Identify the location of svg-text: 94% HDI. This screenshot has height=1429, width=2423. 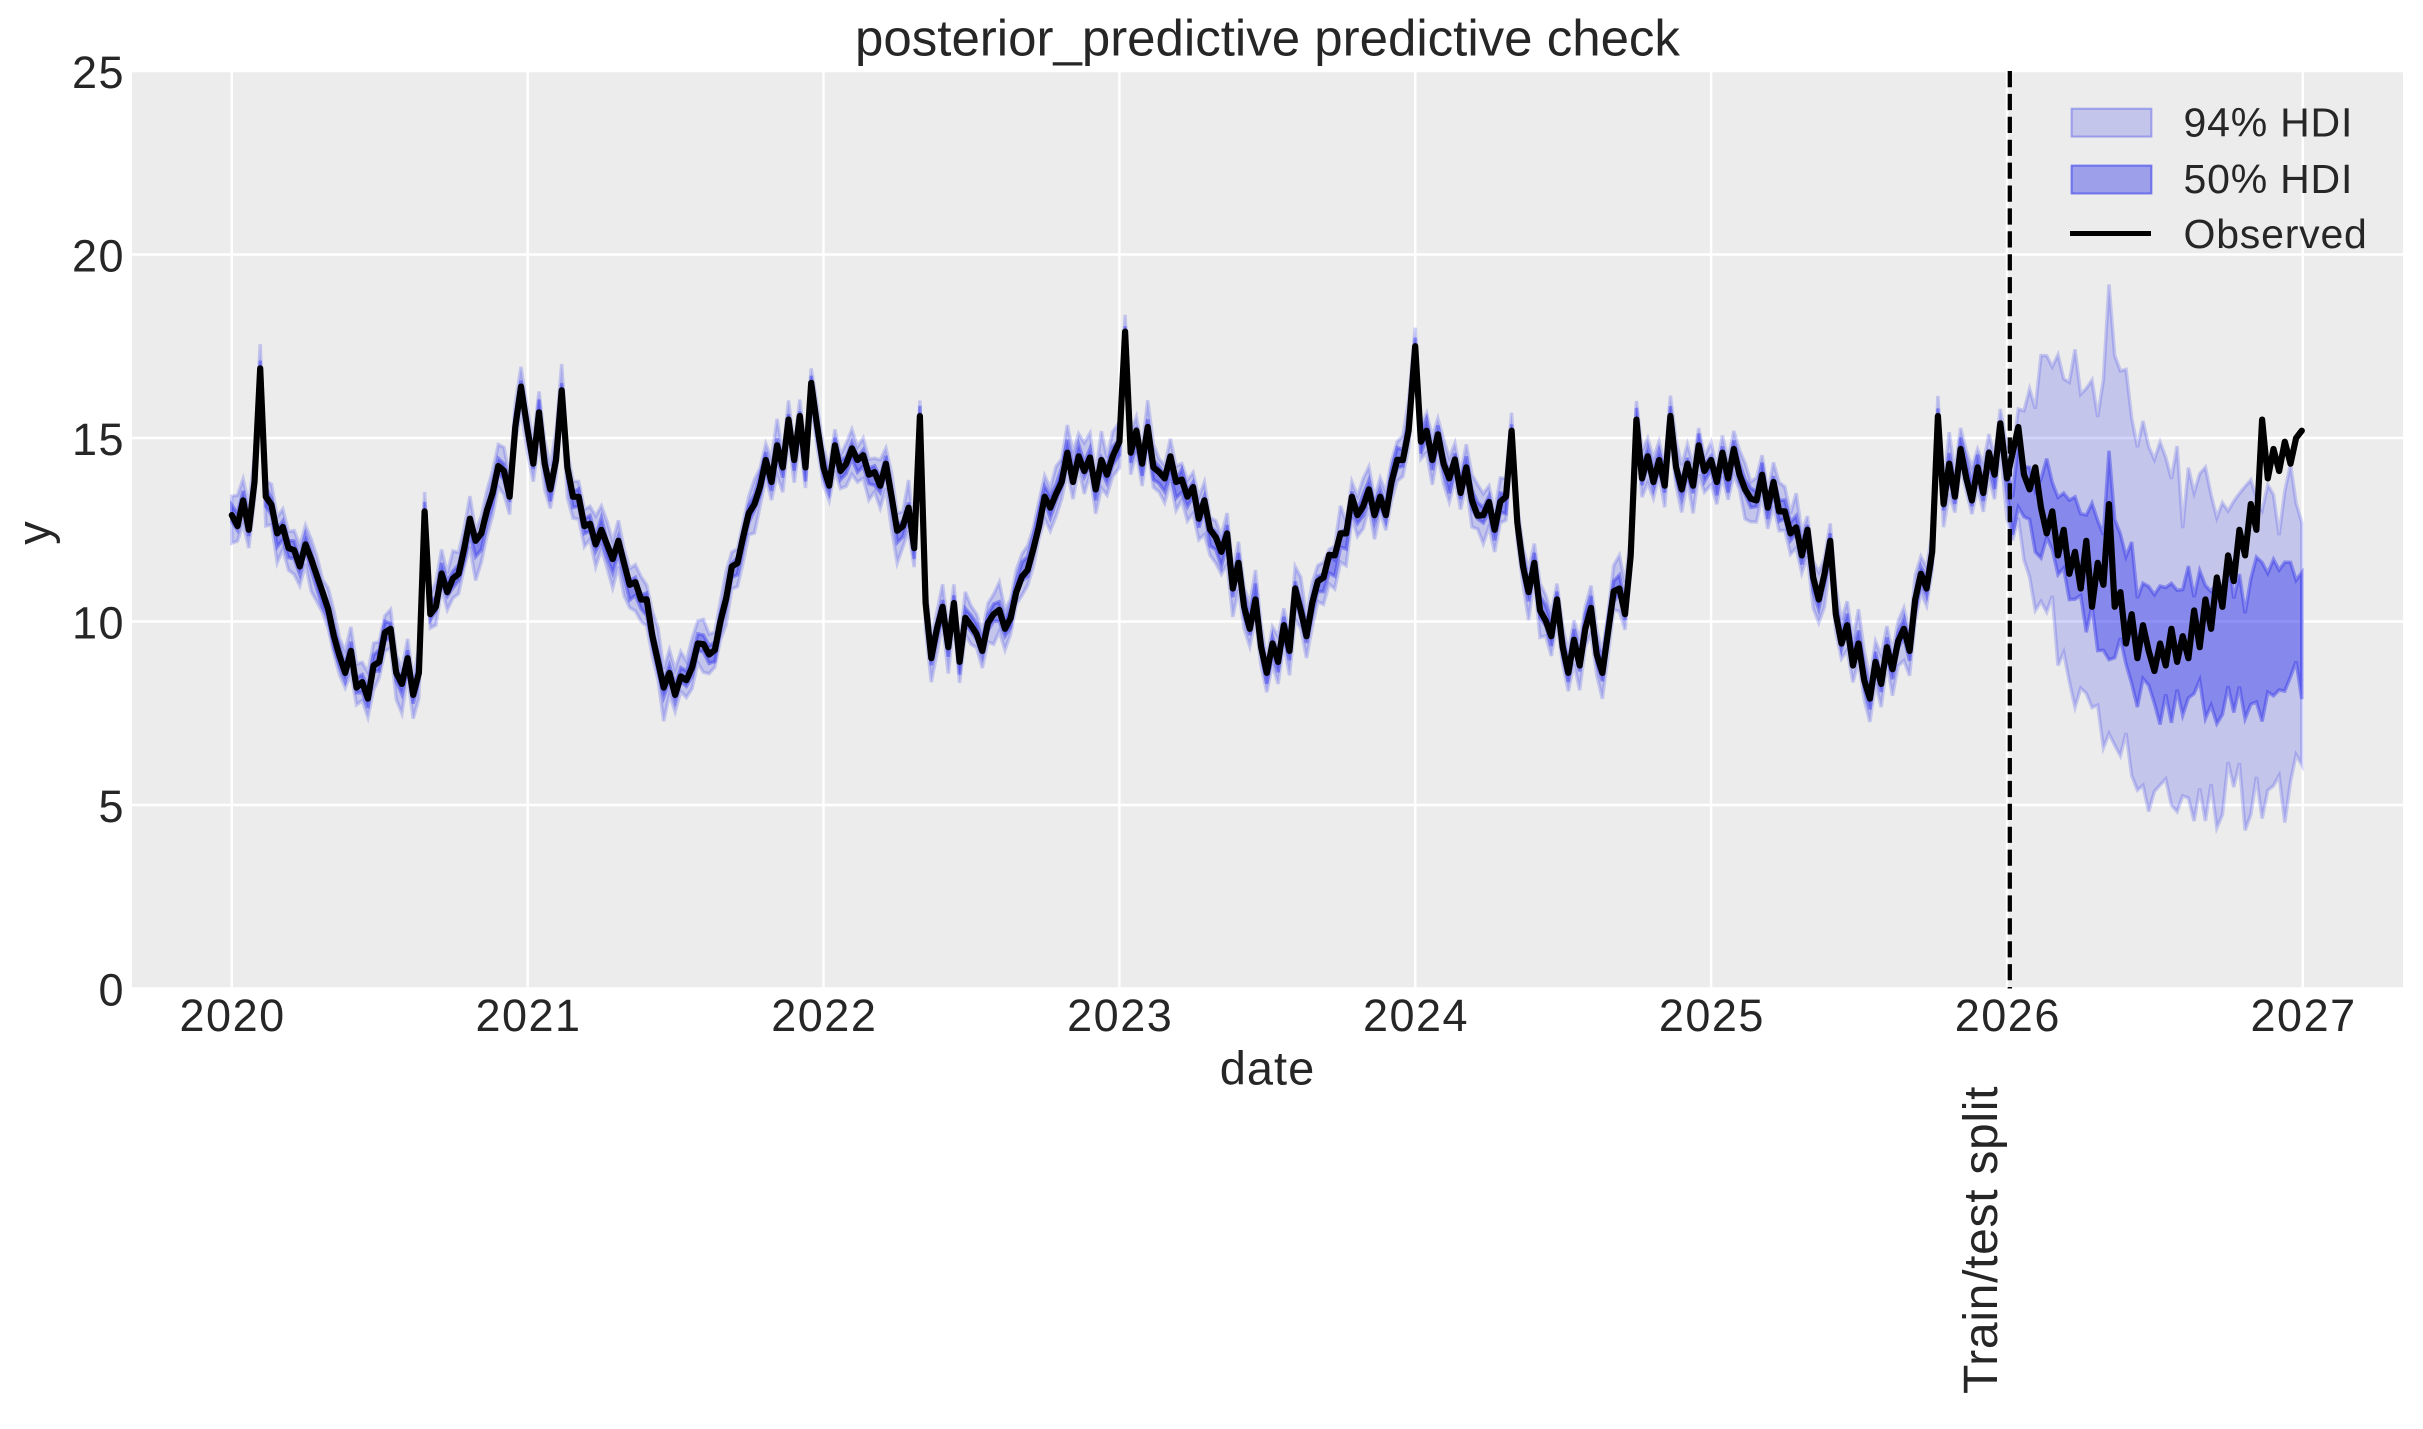
(2269, 122).